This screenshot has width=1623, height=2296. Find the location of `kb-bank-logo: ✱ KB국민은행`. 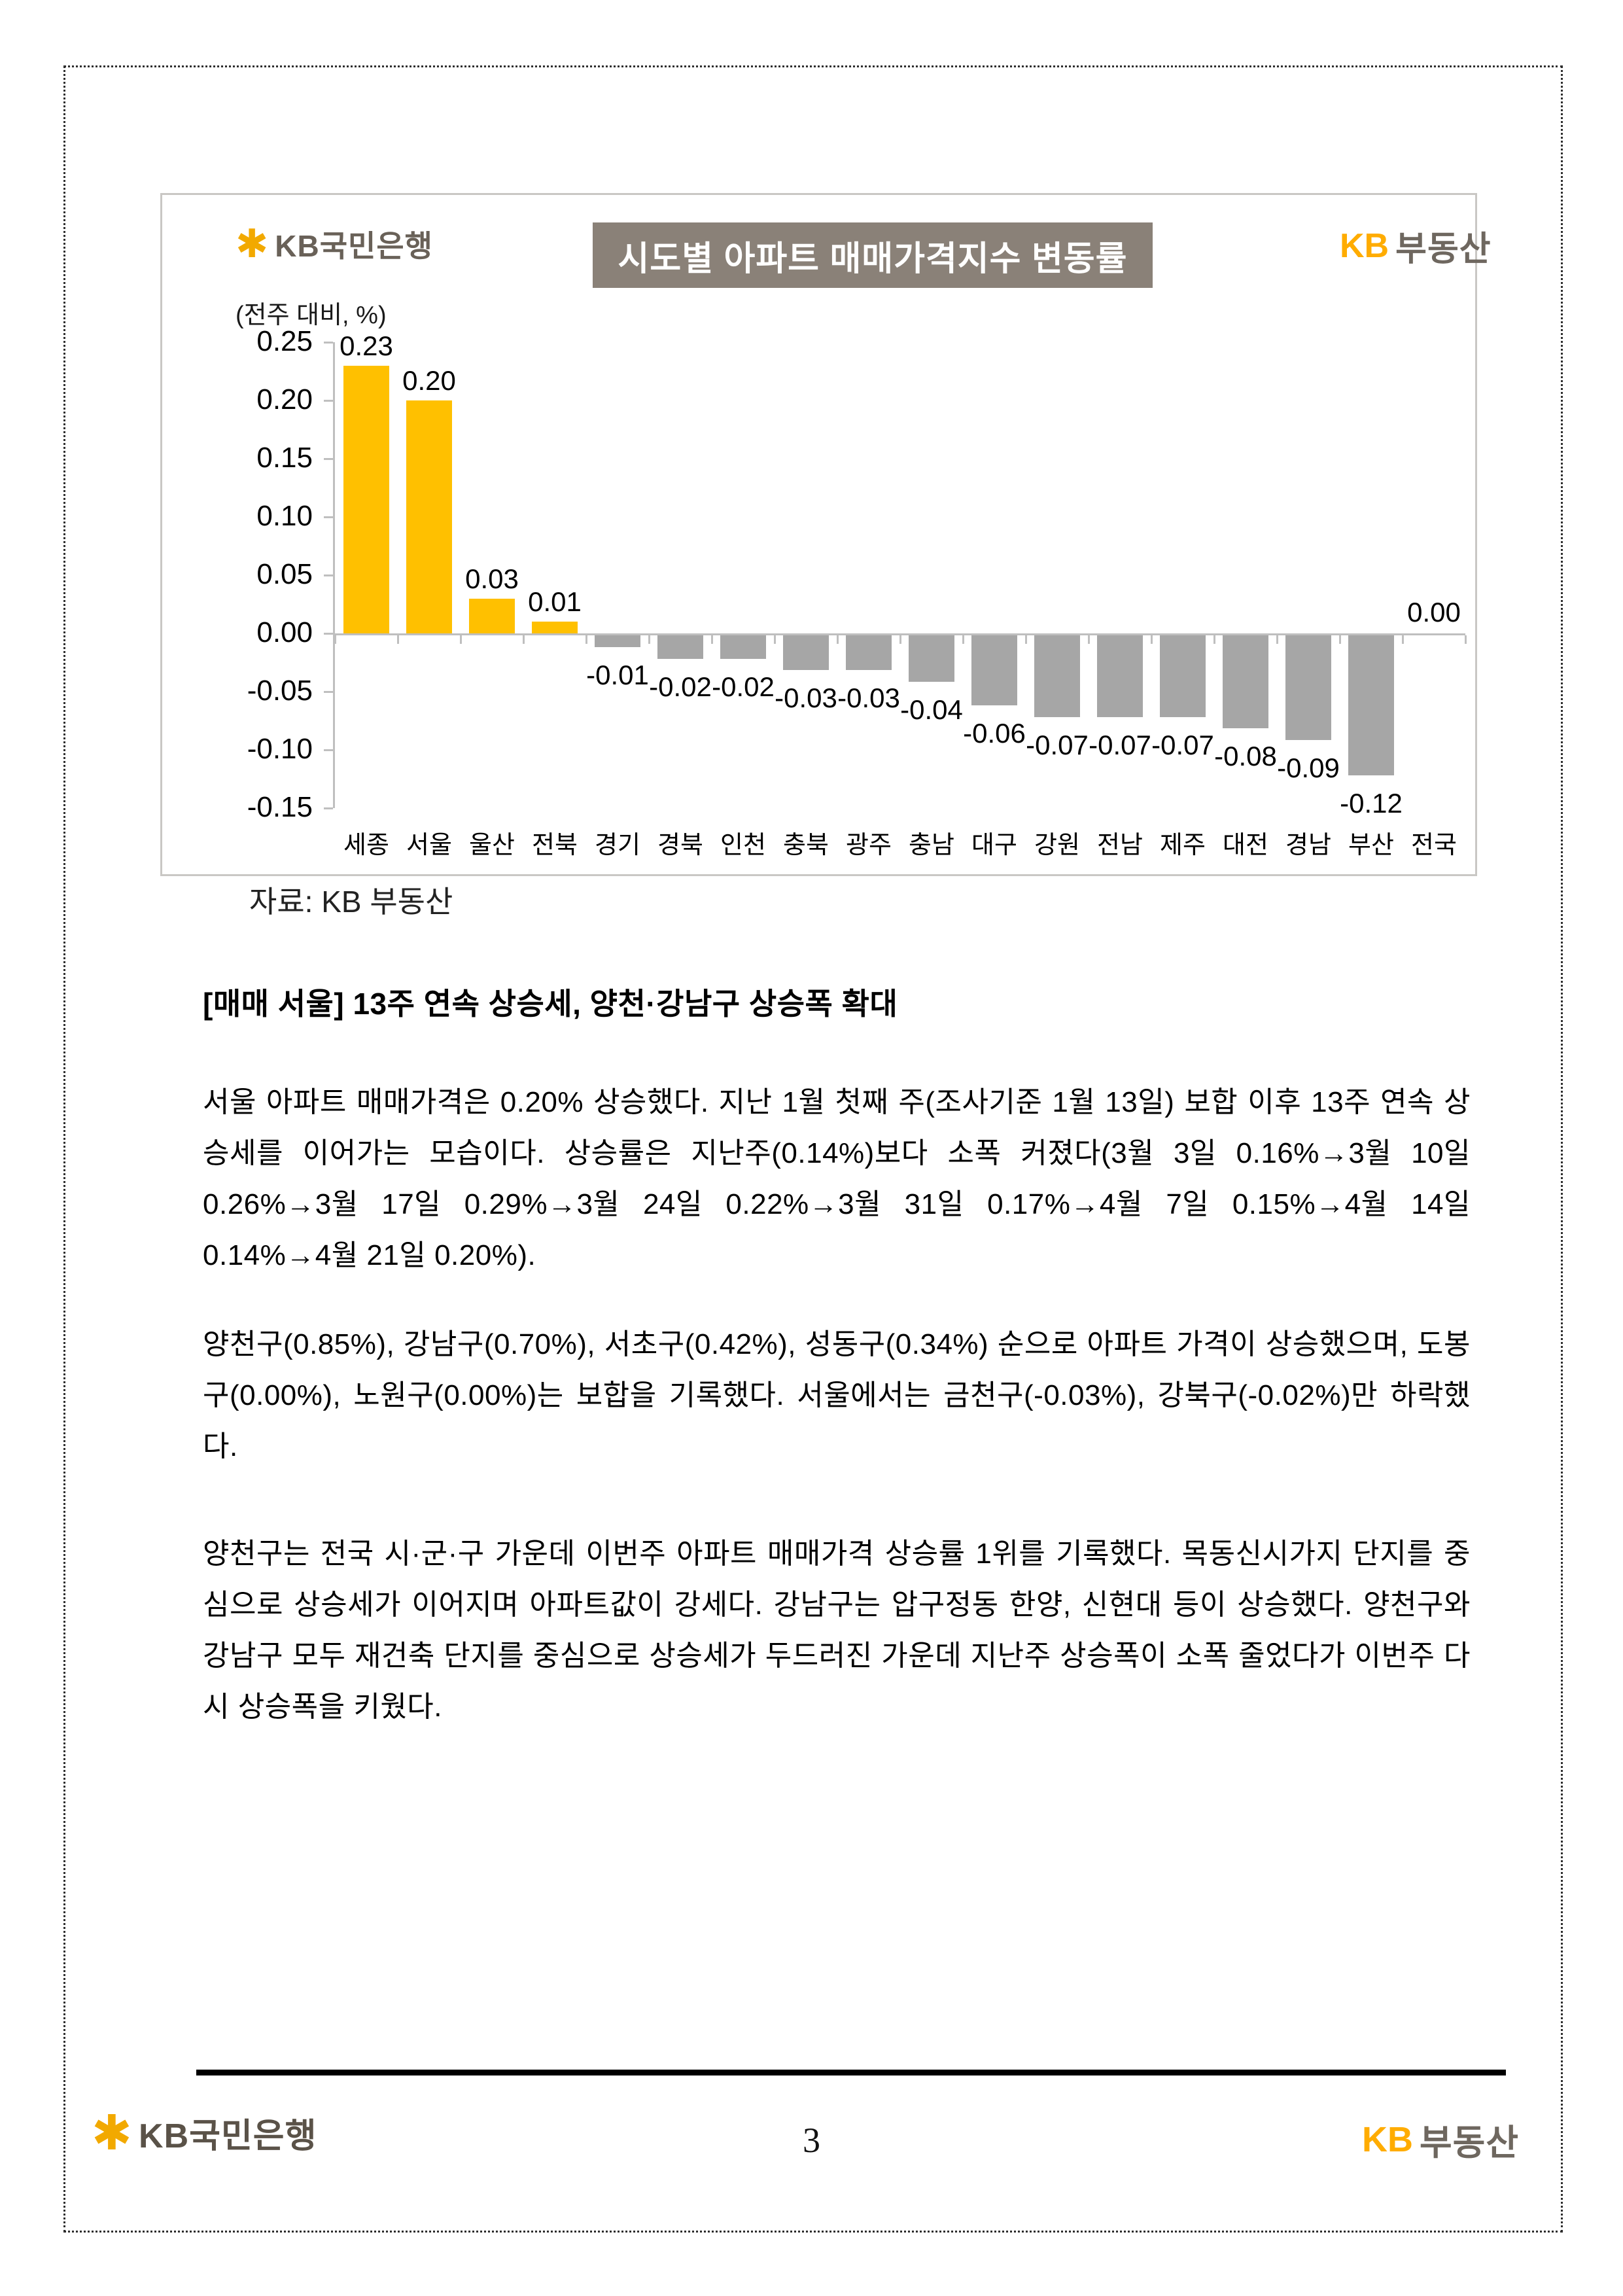

kb-bank-logo: ✱ KB국민은행 is located at coordinates (334, 244).